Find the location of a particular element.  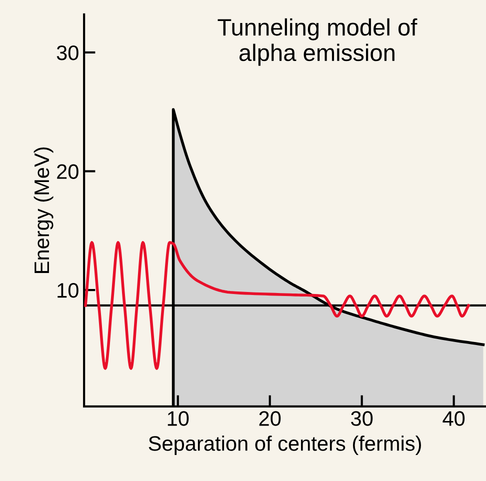

x-tick-label: 40 is located at coordinates (453, 418).